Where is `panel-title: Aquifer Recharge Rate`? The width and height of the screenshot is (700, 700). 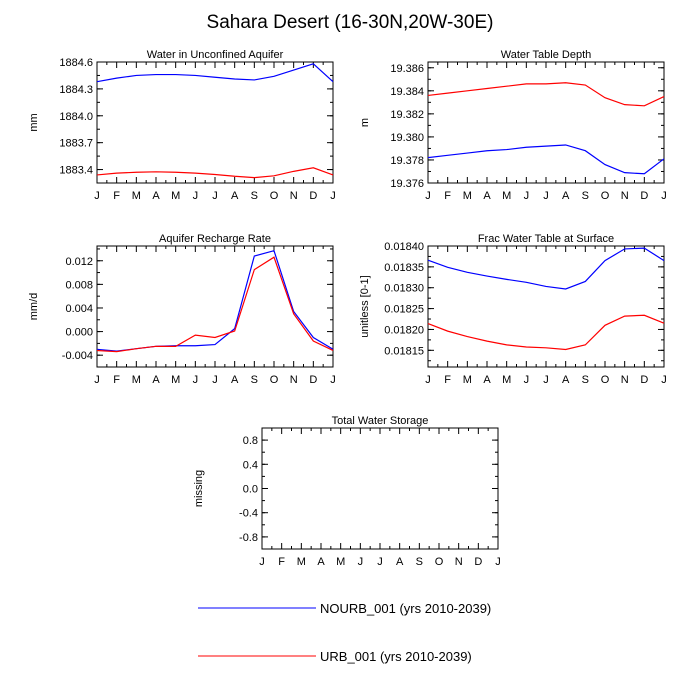
panel-title: Aquifer Recharge Rate is located at coordinates (215, 239).